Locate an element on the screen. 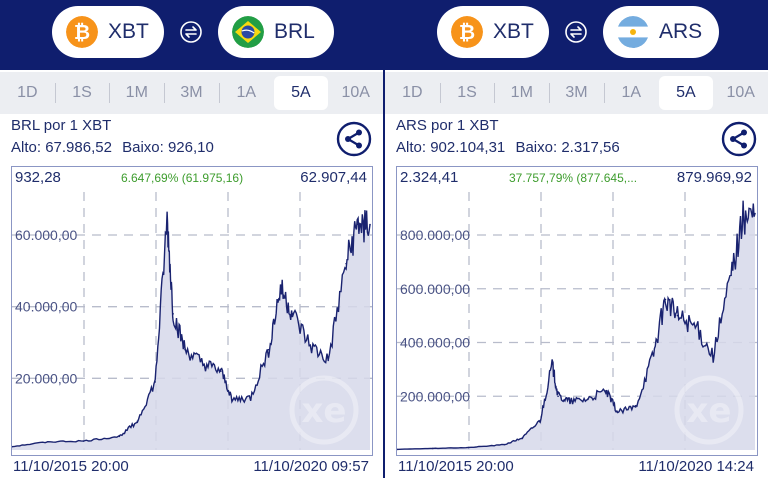 The width and height of the screenshot is (768, 478). to-currency-code: ARS is located at coordinates (681, 31).